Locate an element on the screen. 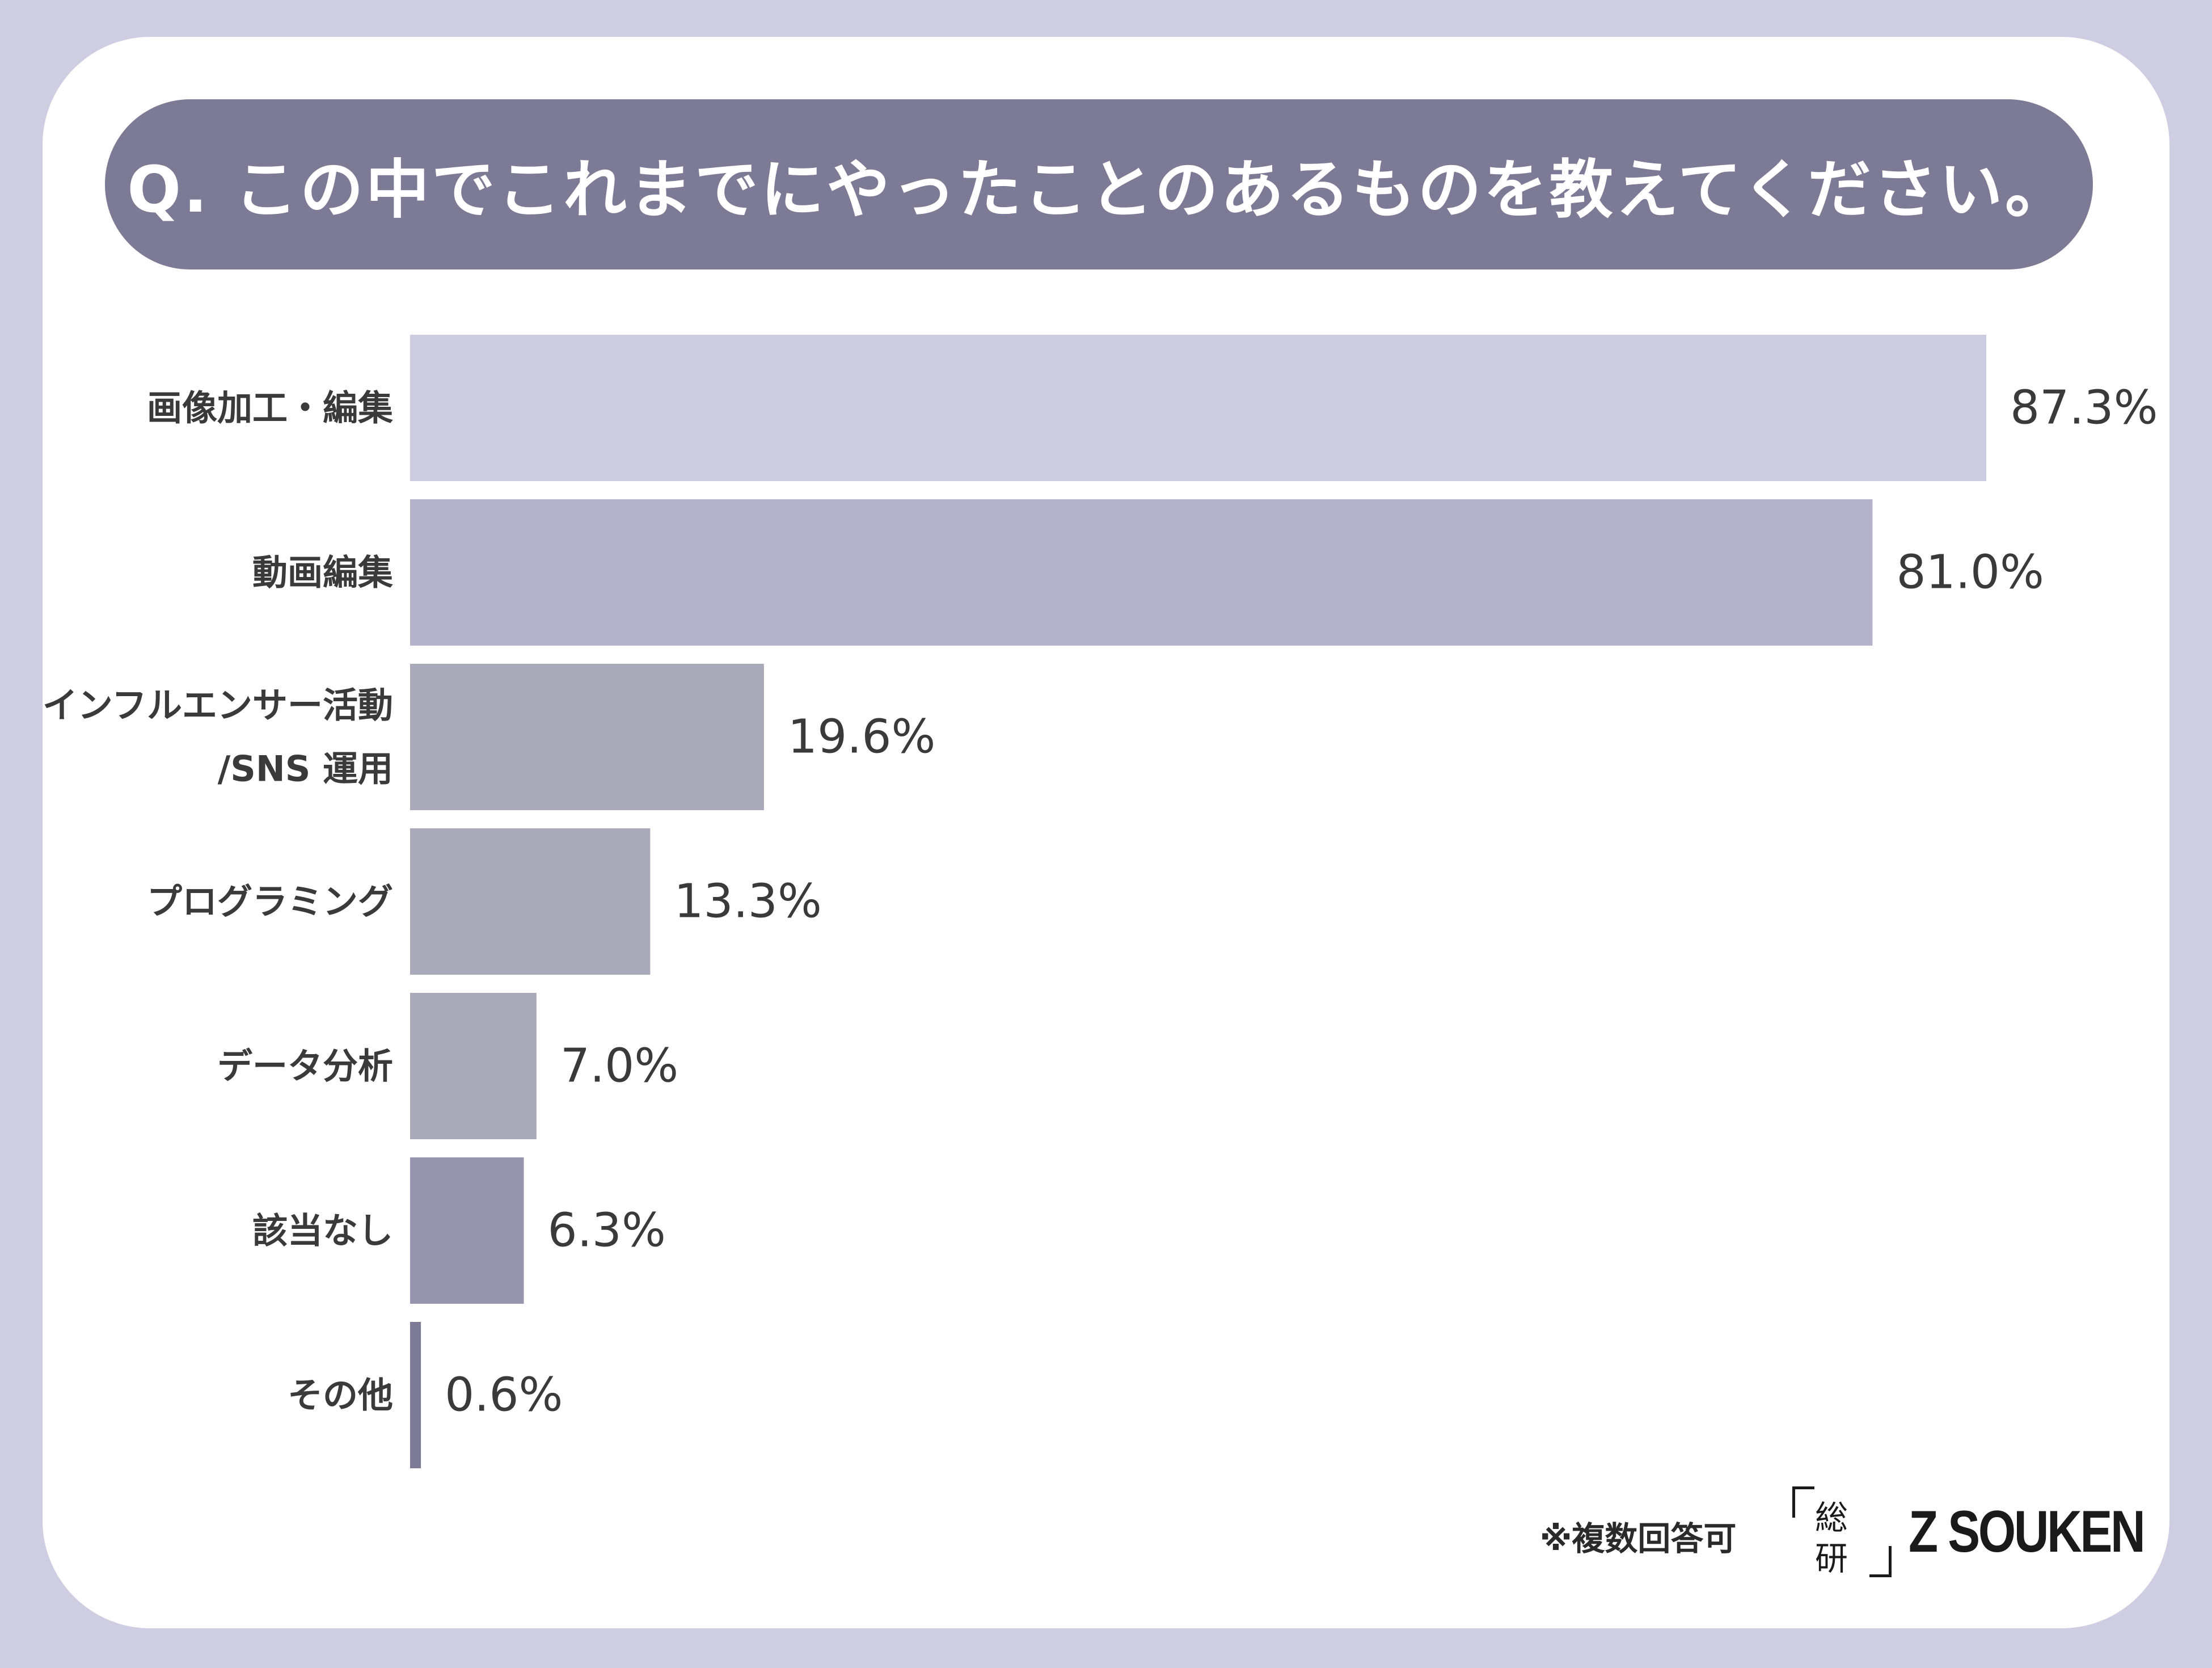 This screenshot has width=2212, height=1668. category-label-0: 画像加工・編集 is located at coordinates (270, 408).